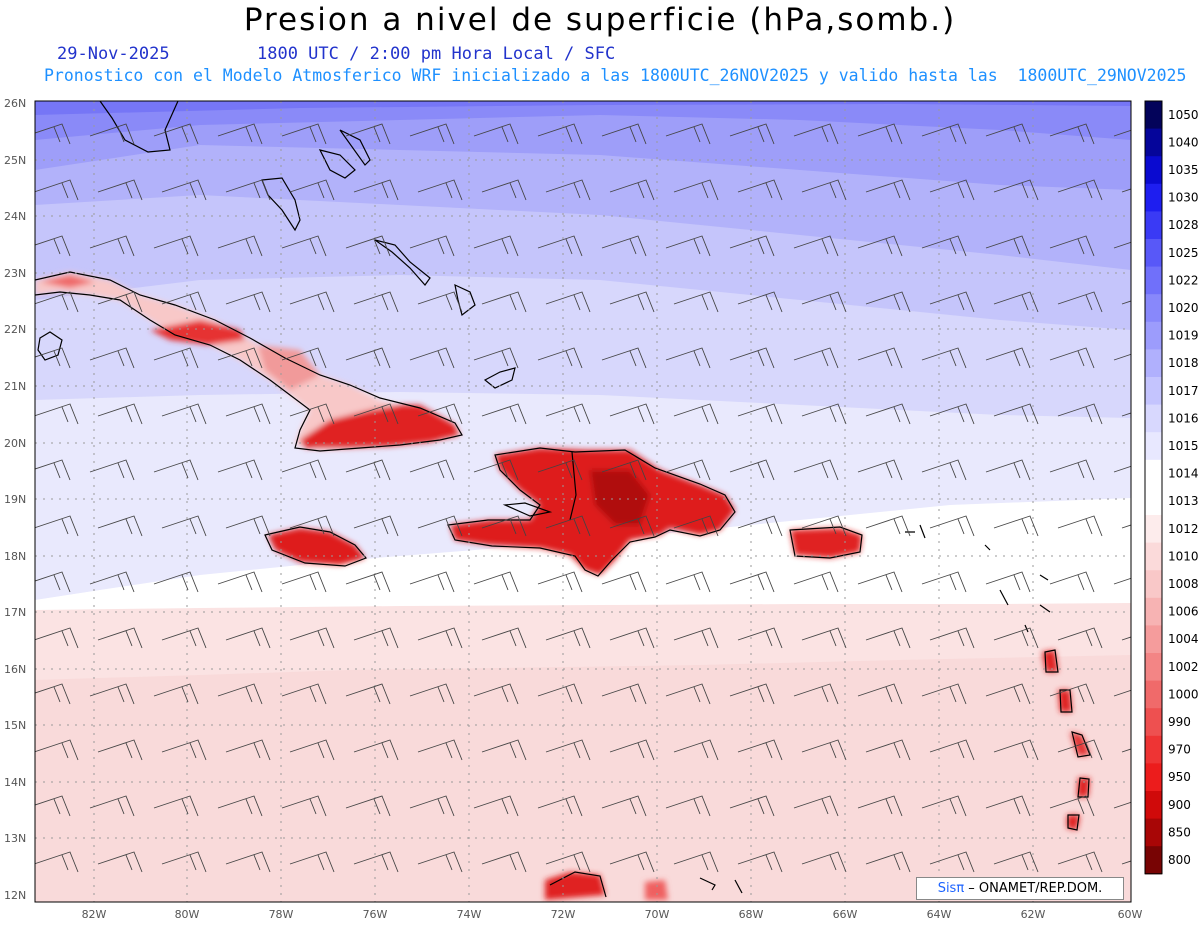 The height and width of the screenshot is (927, 1200). What do you see at coordinates (1183, 584) in the screenshot?
I see `colorbar-label: 1008` at bounding box center [1183, 584].